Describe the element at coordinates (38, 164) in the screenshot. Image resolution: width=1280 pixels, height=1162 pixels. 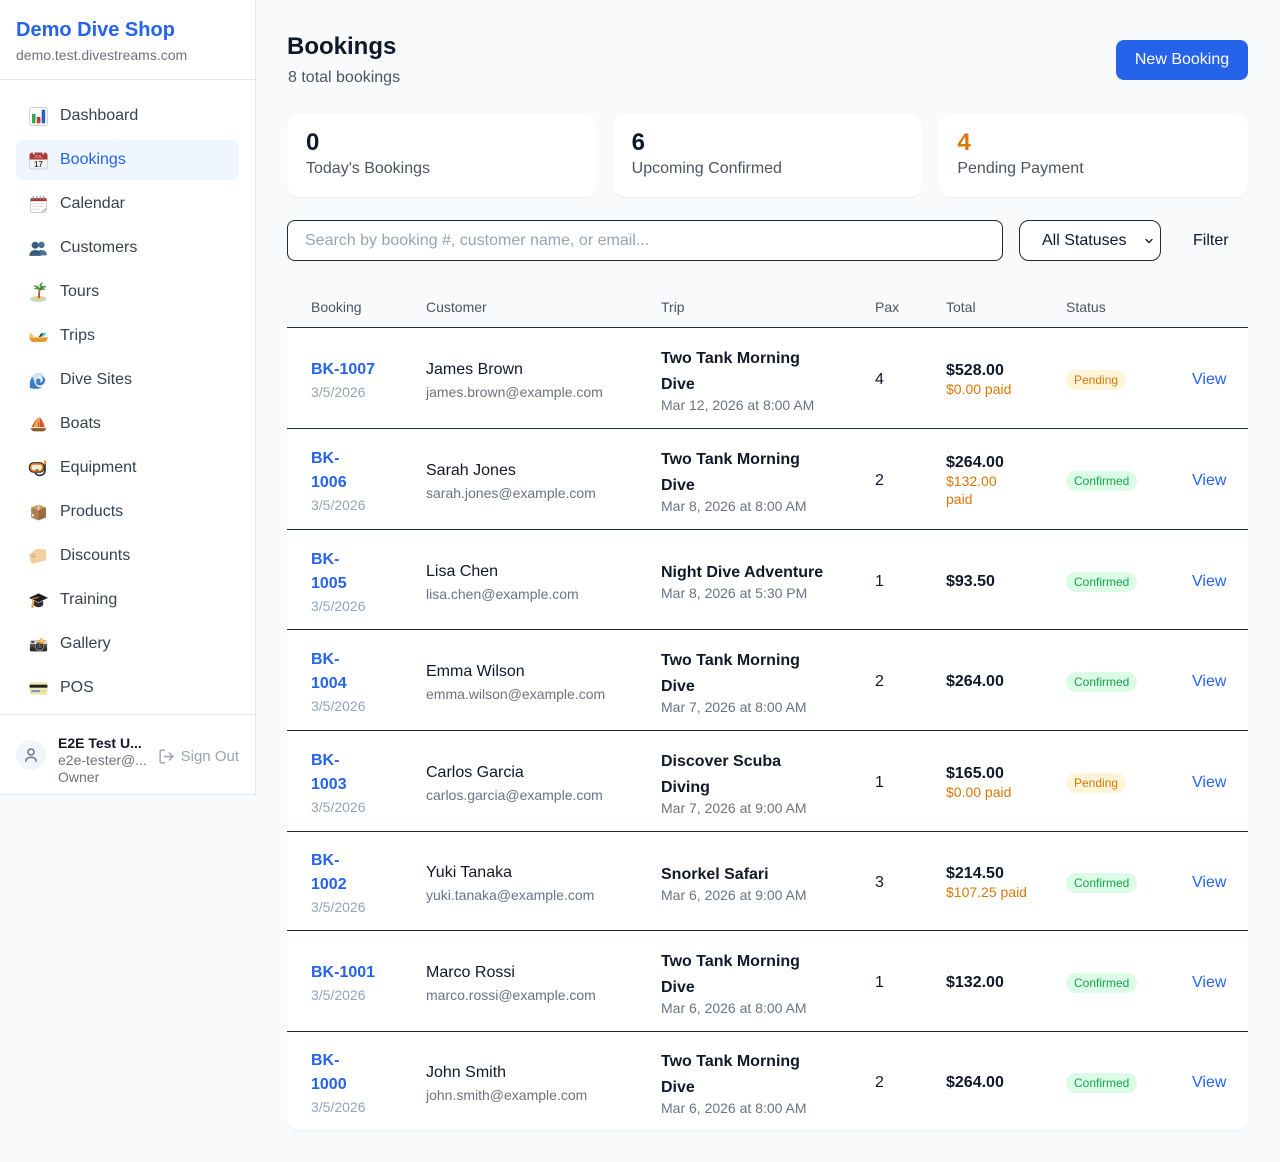
I see `svg-text: 17` at that location.